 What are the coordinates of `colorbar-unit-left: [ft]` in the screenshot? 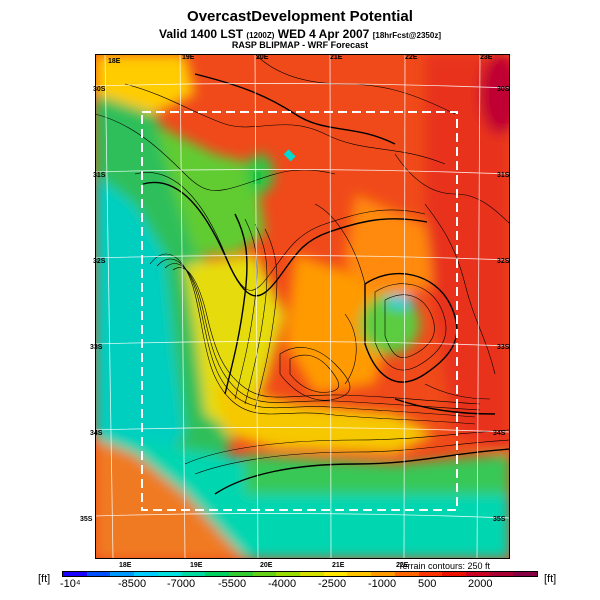 It's located at (44, 579).